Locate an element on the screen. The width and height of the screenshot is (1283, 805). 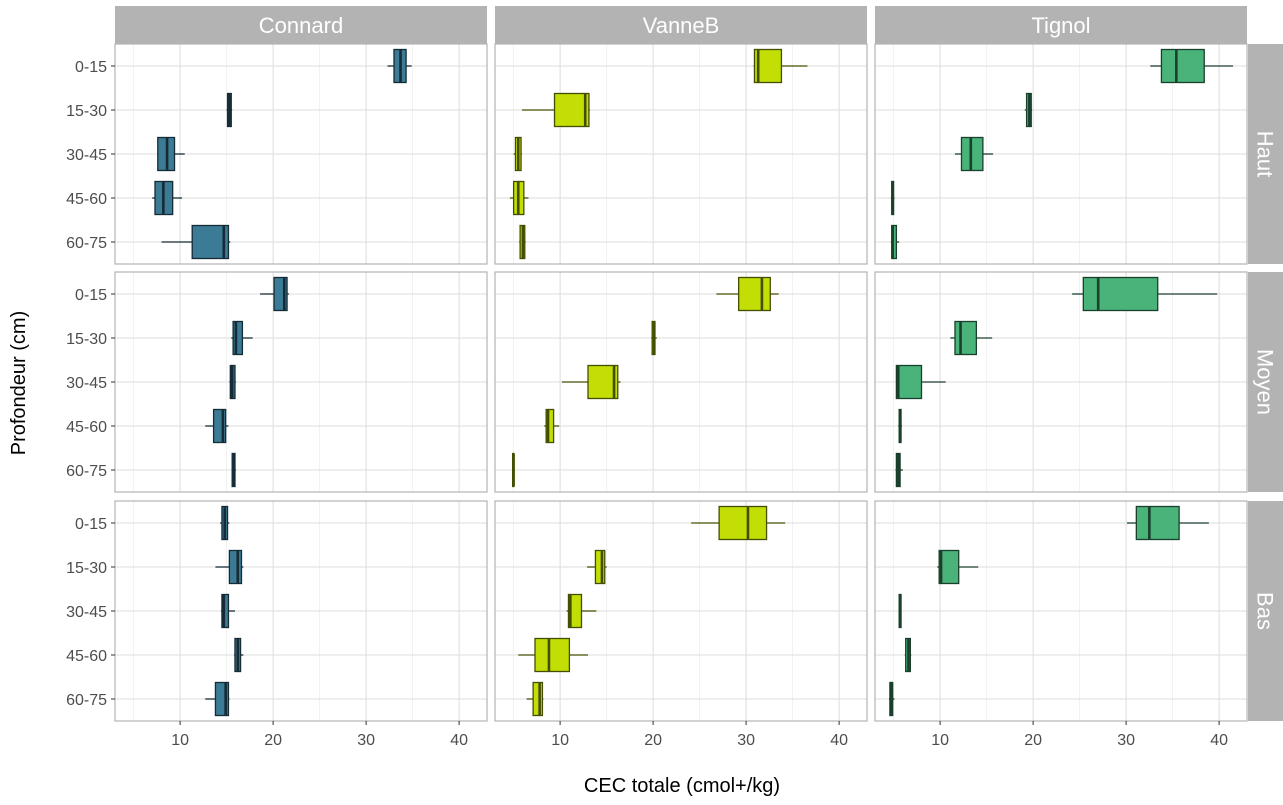
panel-tignol-moyen is located at coordinates (1061, 382).